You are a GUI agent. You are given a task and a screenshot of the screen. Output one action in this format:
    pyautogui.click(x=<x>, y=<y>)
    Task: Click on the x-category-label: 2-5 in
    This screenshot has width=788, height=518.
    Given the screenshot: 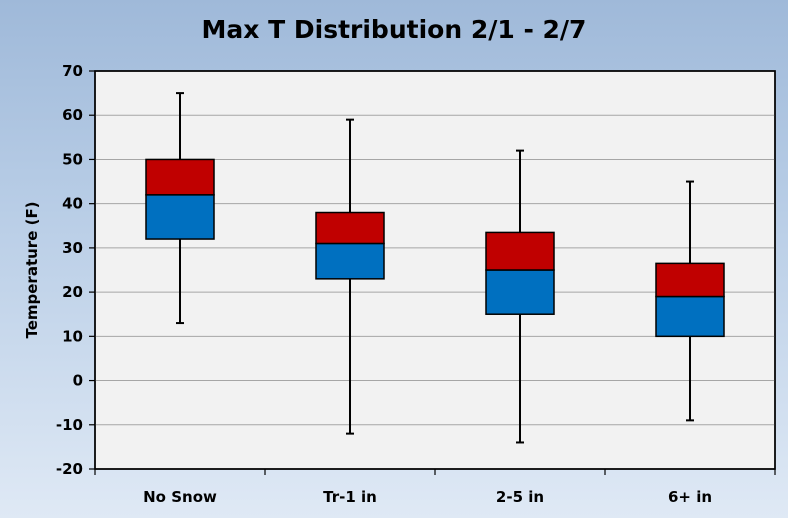 What is the action you would take?
    pyautogui.click(x=520, y=497)
    